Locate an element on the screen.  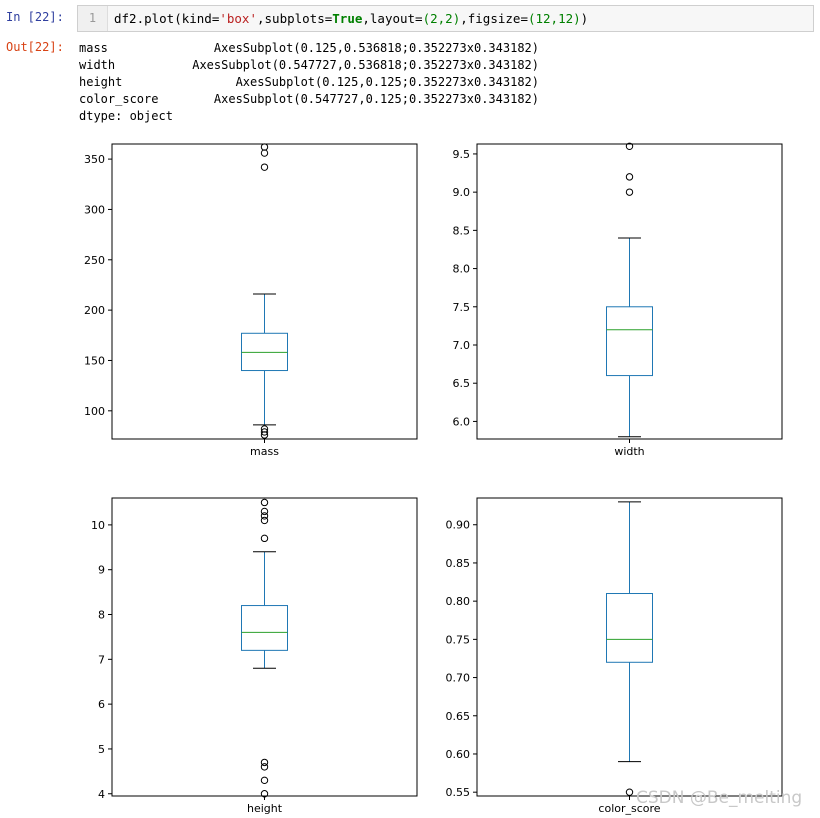
output-prompt: Out[22]: is located at coordinates (35, 47).